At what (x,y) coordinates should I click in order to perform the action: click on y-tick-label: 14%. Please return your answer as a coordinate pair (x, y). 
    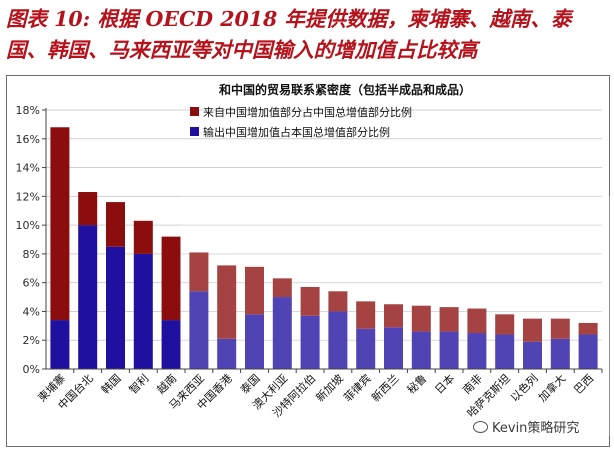
    Looking at the image, I should click on (28, 168).